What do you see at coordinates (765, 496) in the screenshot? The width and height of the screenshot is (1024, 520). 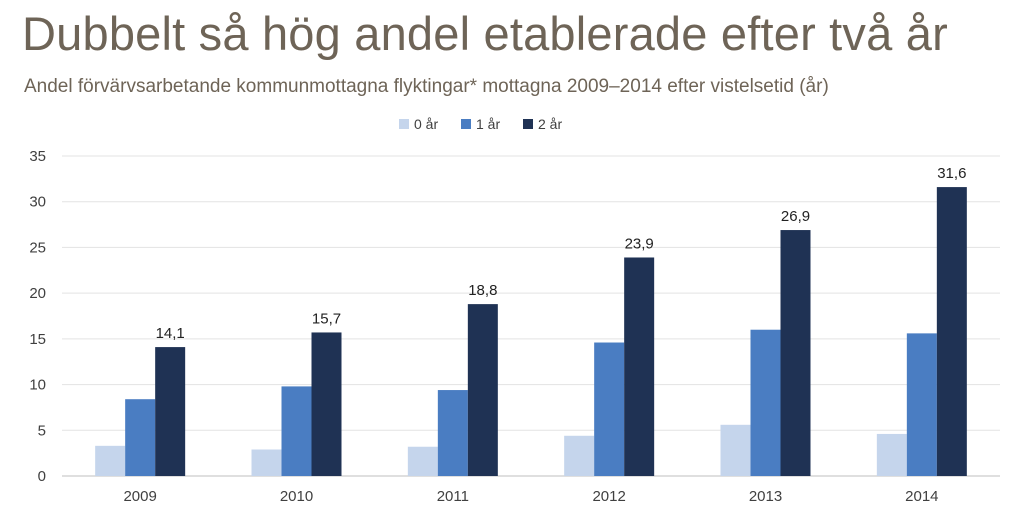 I see `x-tick-label: 2013` at bounding box center [765, 496].